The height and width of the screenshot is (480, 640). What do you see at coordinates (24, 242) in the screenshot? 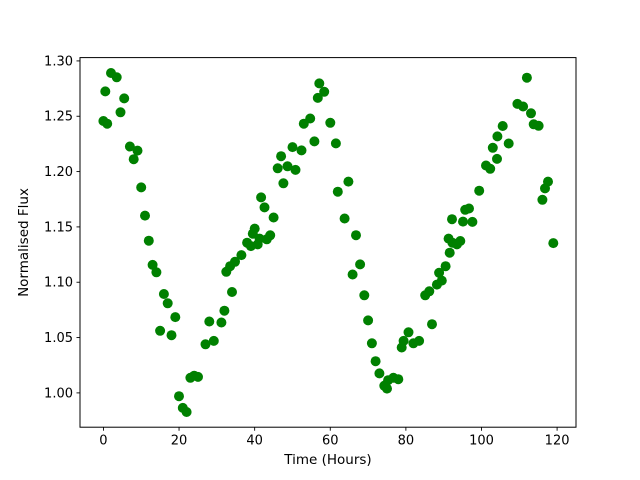
I see `y-axis-label: Normalised Flux` at bounding box center [24, 242].